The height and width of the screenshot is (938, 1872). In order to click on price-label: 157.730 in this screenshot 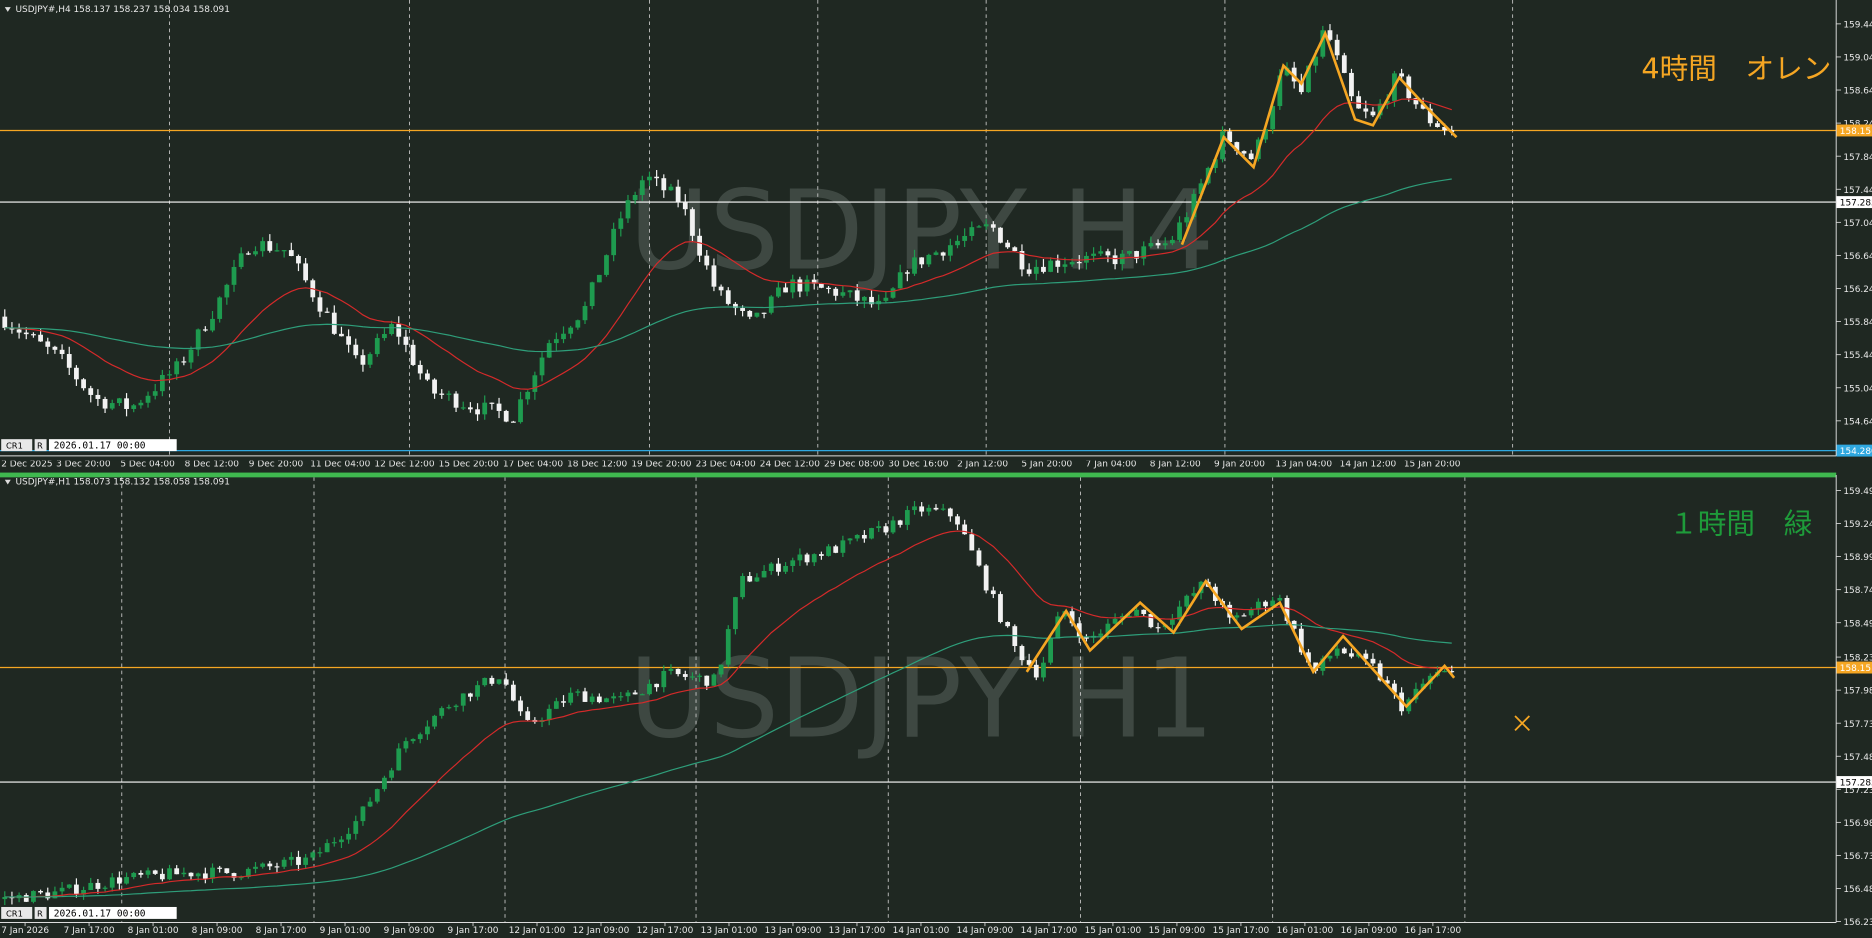, I will do `click(1857, 725)`.